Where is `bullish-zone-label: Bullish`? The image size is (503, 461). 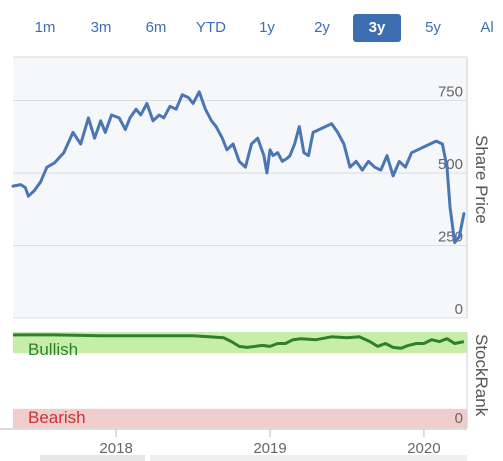 bullish-zone-label: Bullish is located at coordinates (53, 349).